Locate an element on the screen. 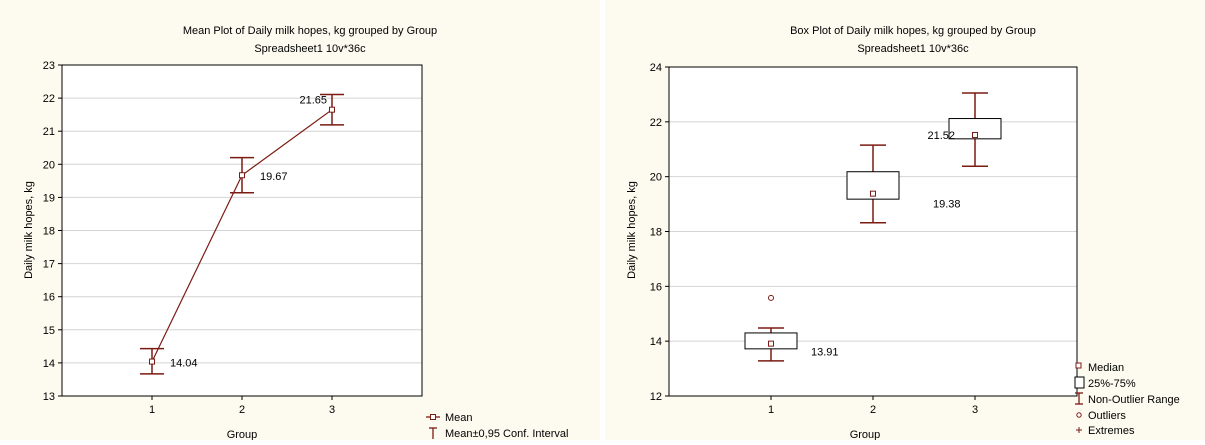 The width and height of the screenshot is (1205, 445). legend-label-ci: Mean±0,95 Conf. Interval is located at coordinates (506, 434).